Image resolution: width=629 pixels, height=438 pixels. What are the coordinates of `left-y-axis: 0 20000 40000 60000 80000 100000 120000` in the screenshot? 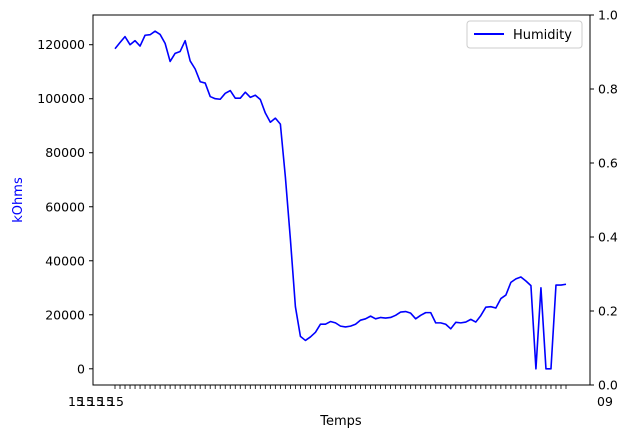 It's located at (65, 206).